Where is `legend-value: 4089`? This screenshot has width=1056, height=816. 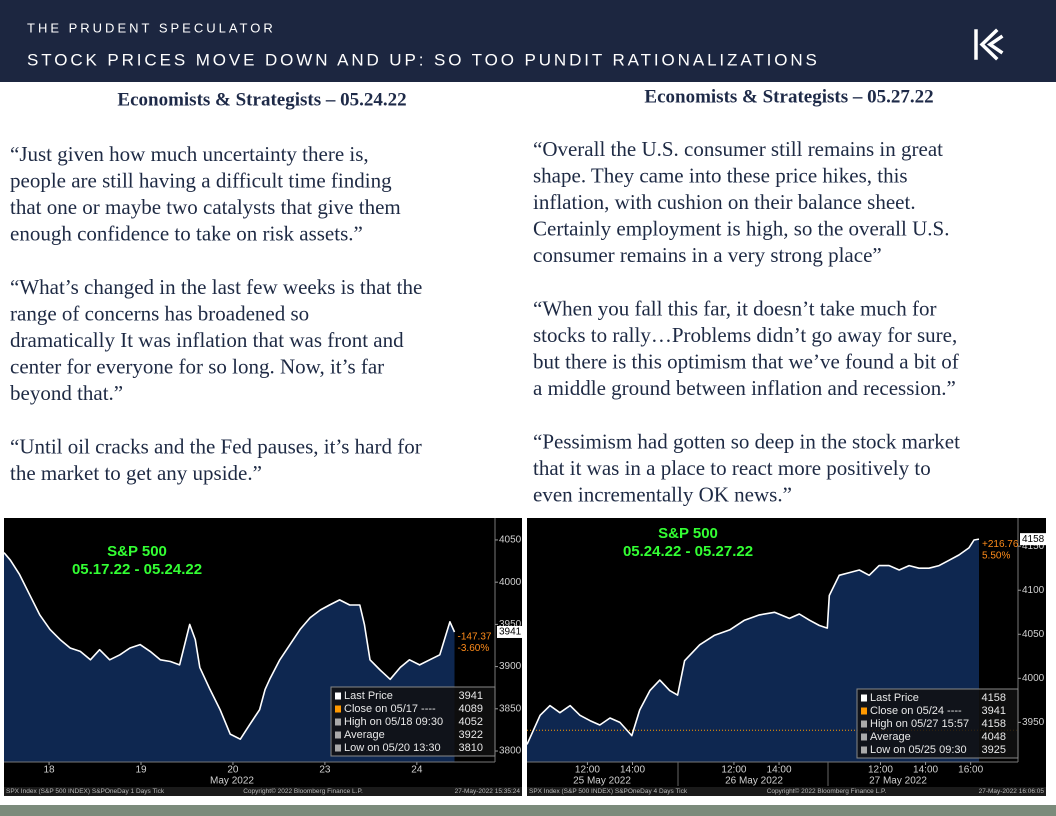 legend-value: 4089 is located at coordinates (471, 709).